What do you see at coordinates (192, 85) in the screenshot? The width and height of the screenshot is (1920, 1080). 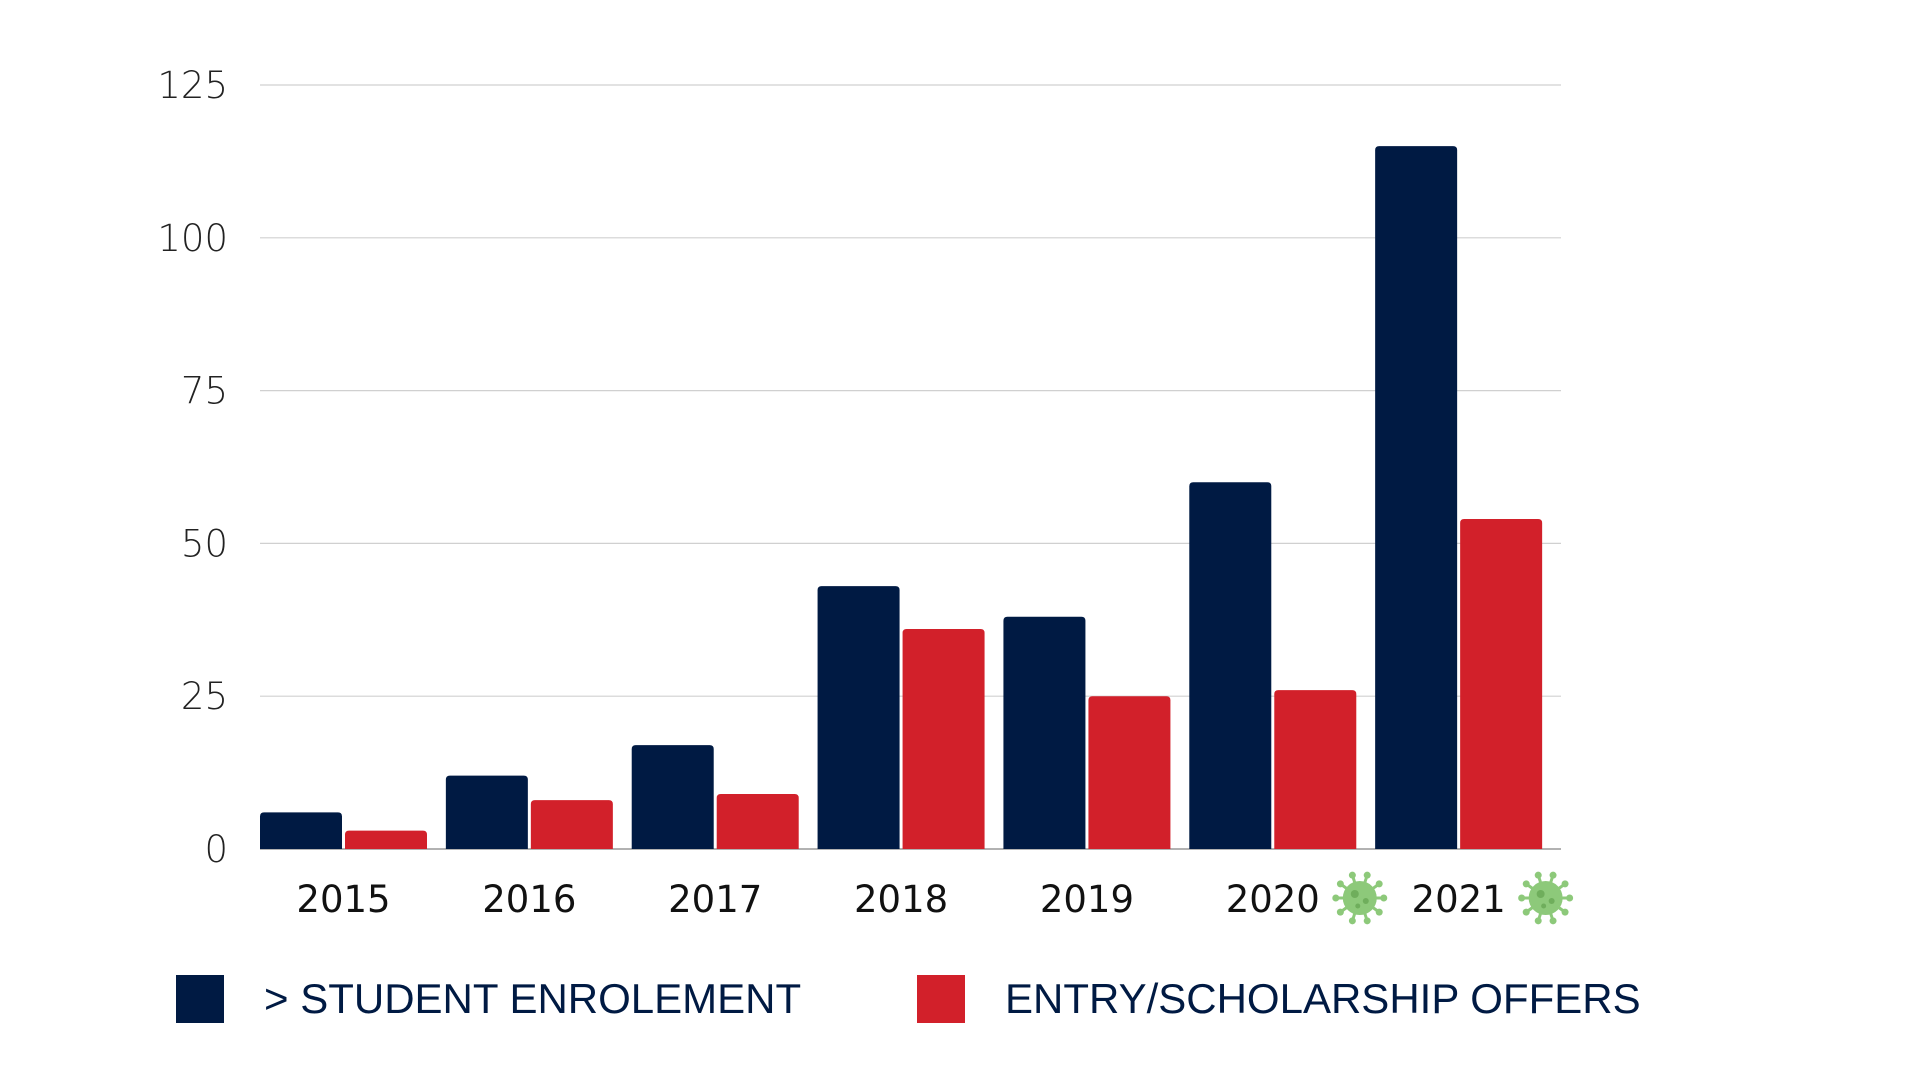 I see `y-tick-label: 125` at bounding box center [192, 85].